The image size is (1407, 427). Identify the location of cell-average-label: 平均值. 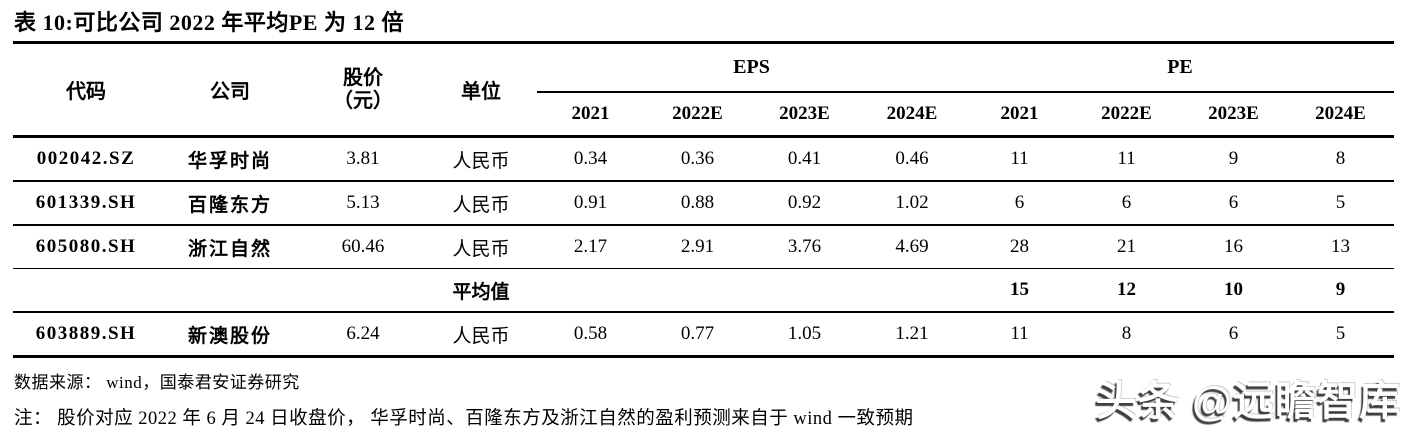
(481, 290).